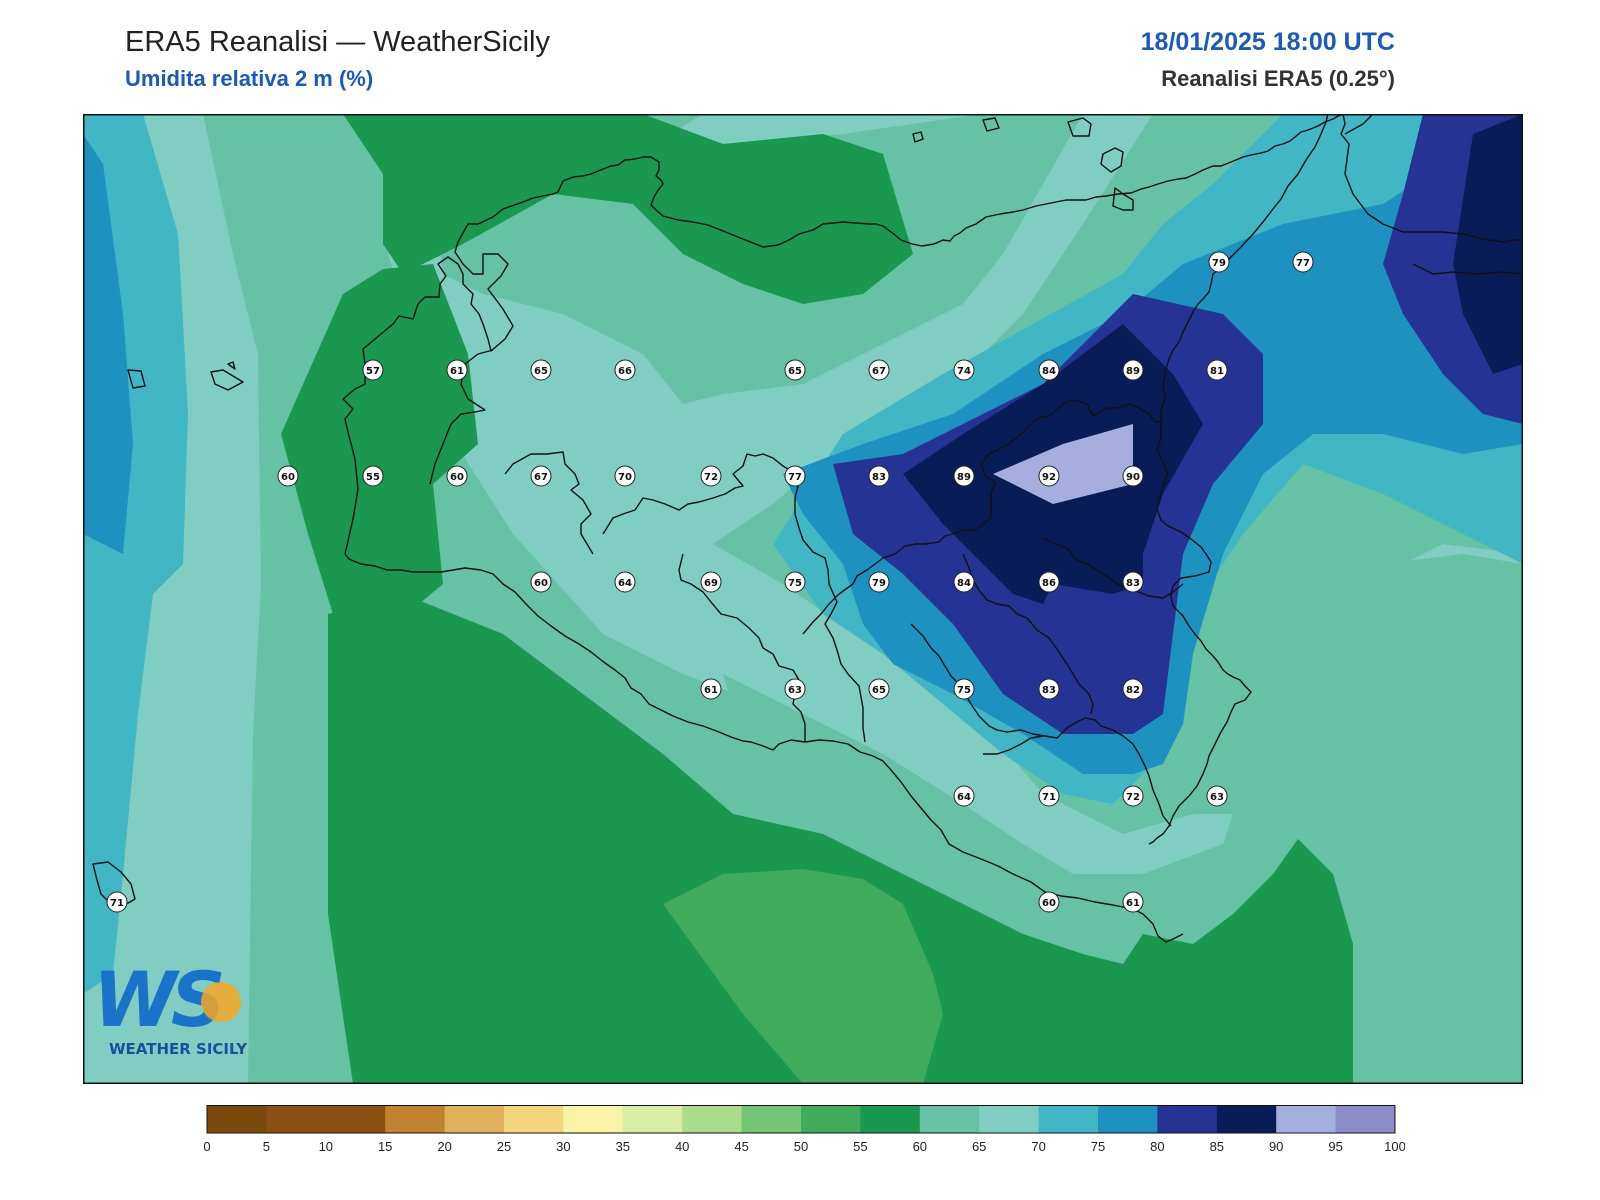 This screenshot has height=1200, width=1600. Describe the element at coordinates (117, 903) in the screenshot. I see `station-value: 71` at that location.